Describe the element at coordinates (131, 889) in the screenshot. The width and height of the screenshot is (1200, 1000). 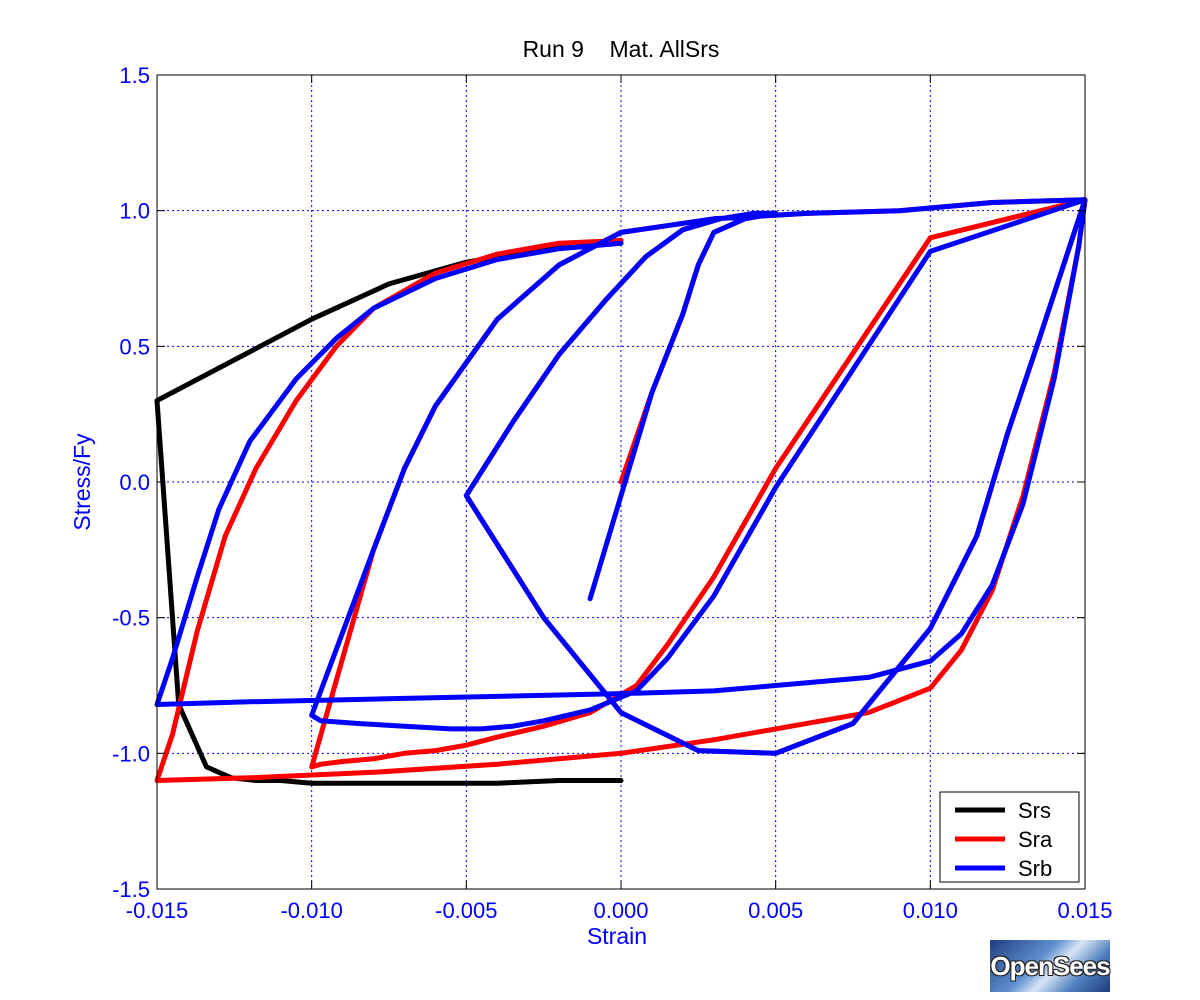
I see `y-tick-label: -1.5` at that location.